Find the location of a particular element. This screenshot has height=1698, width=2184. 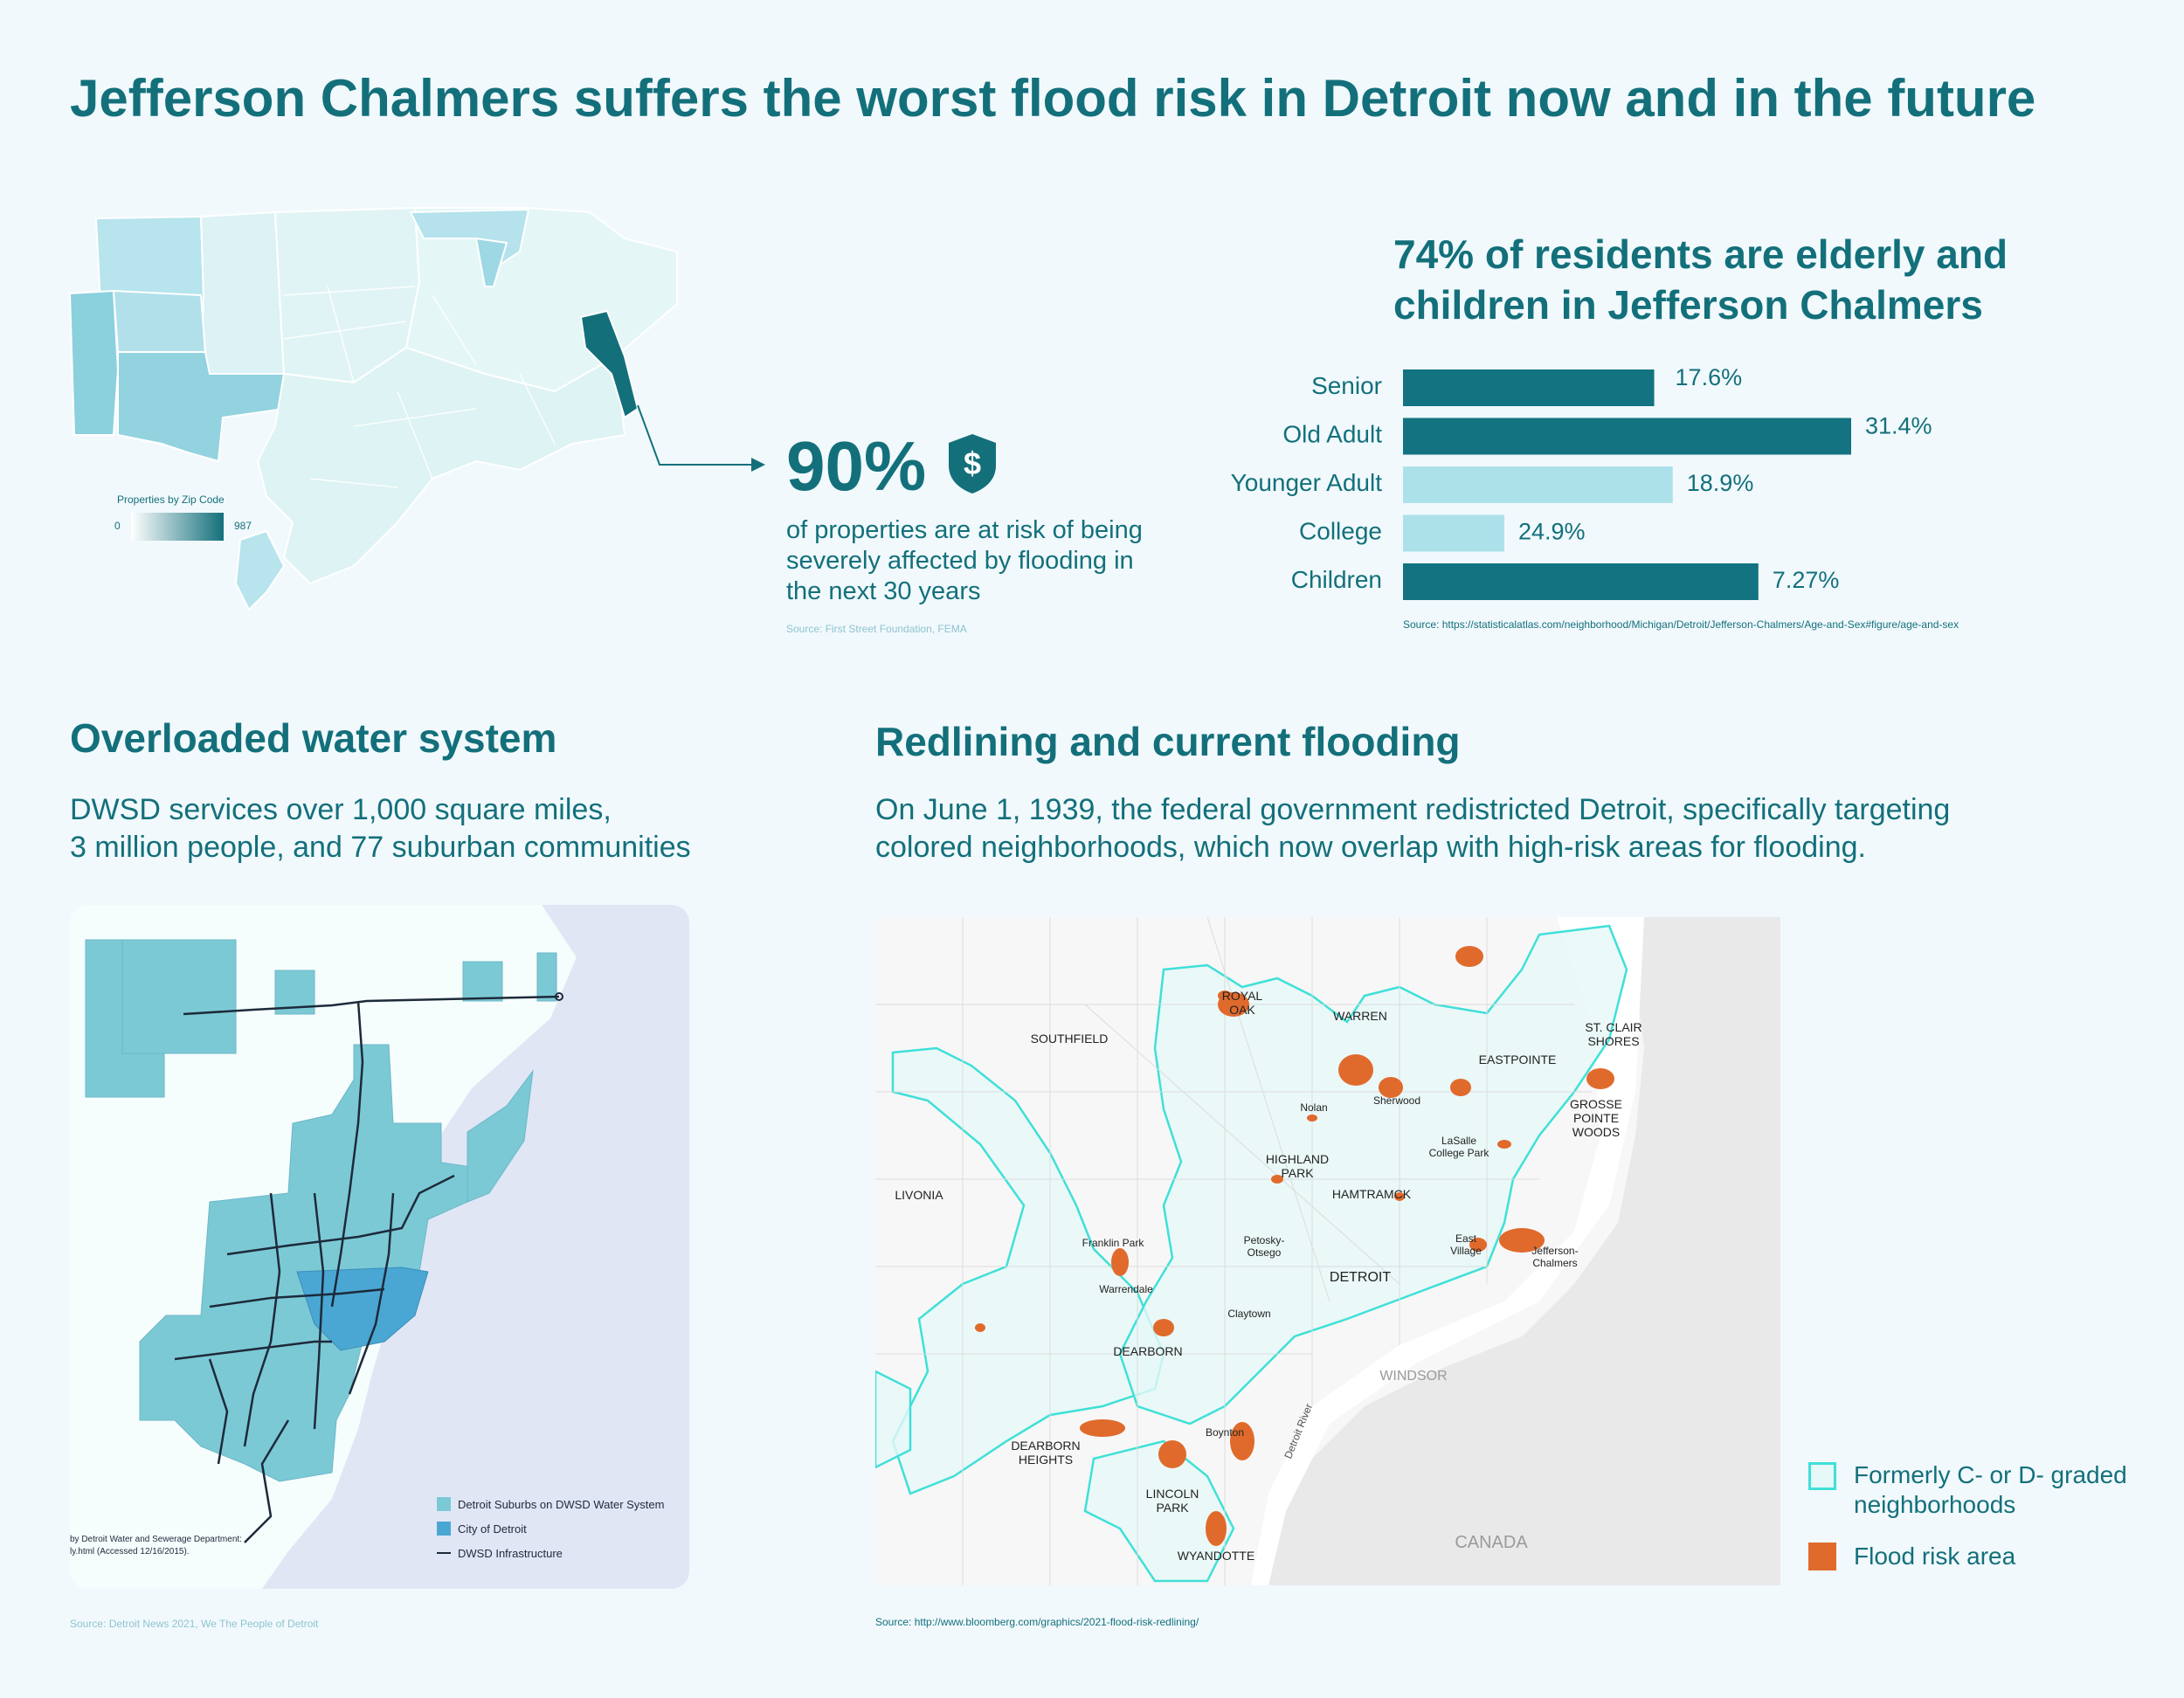

bar-value-label: 17.6% is located at coordinates (1709, 377).